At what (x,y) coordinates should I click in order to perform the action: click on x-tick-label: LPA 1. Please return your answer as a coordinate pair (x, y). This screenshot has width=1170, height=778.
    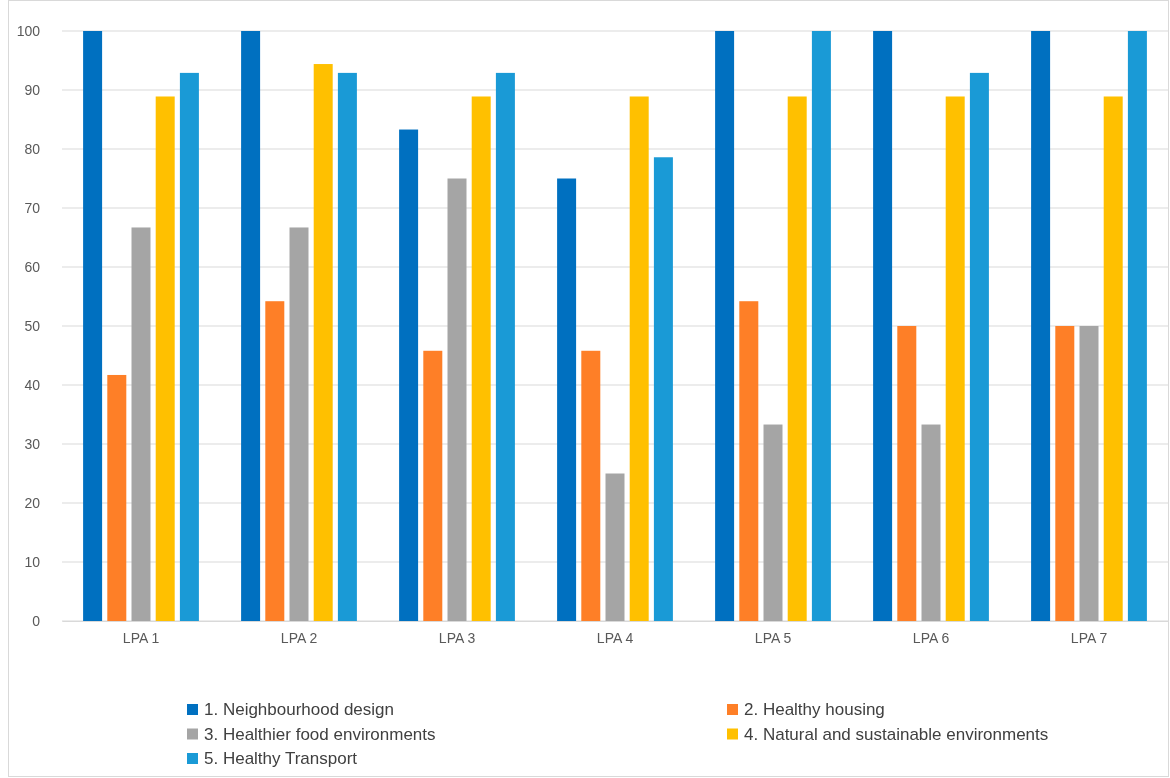
    Looking at the image, I should click on (141, 637).